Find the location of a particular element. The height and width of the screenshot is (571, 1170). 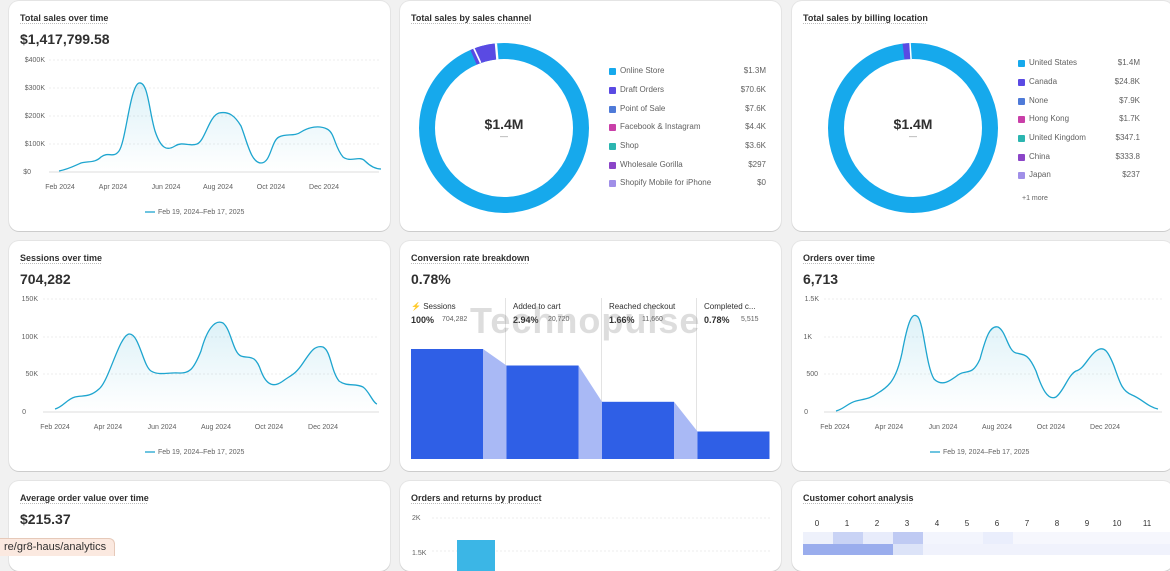

legend-value: $333.8 is located at coordinates (1127, 156).